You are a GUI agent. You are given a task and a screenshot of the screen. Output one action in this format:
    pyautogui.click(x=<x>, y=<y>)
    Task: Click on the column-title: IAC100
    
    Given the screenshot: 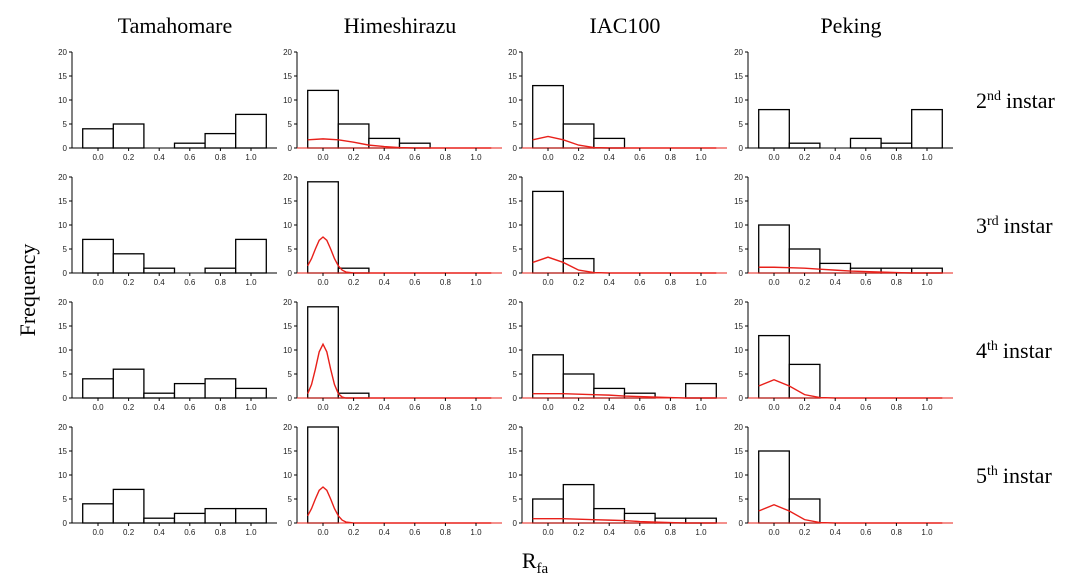 What is the action you would take?
    pyautogui.click(x=625, y=25)
    